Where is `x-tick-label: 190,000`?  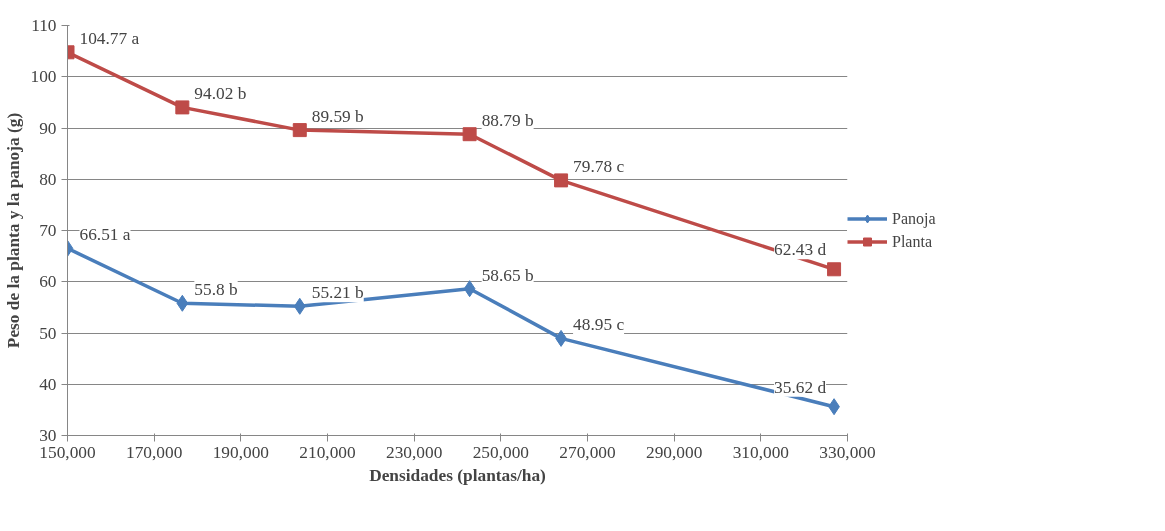 x-tick-label: 190,000 is located at coordinates (240, 452).